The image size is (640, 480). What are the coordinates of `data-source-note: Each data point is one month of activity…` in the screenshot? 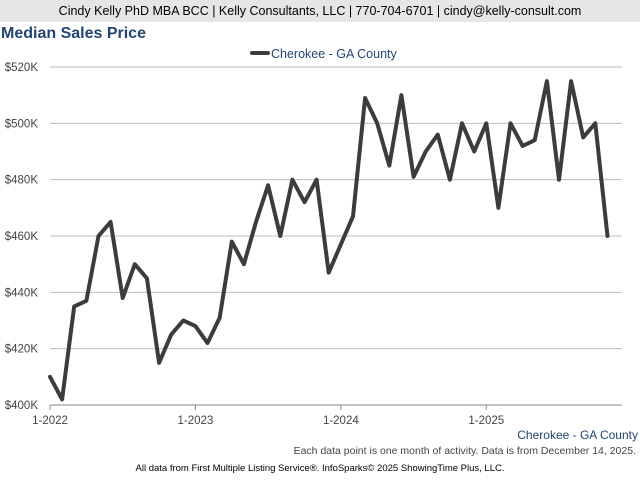 It's located at (464, 451).